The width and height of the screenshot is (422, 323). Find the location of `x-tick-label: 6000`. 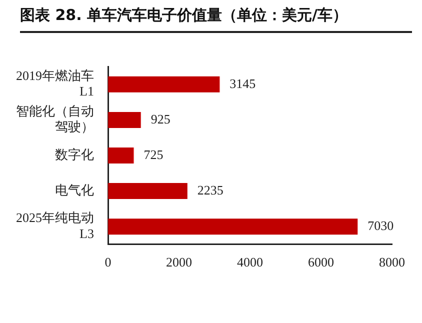

x-tick-label: 6000 is located at coordinates (321, 262).